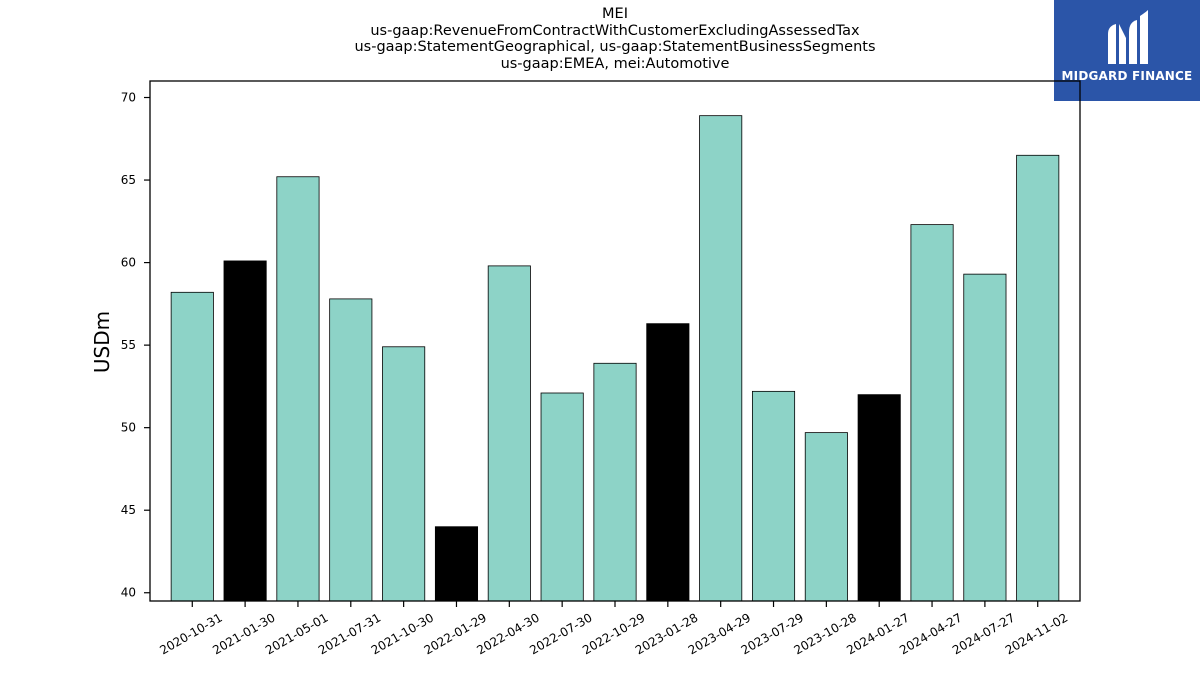 This screenshot has width=1200, height=675. I want to click on logo-brand-name: MIDGARD FINANCE, so click(1127, 76).